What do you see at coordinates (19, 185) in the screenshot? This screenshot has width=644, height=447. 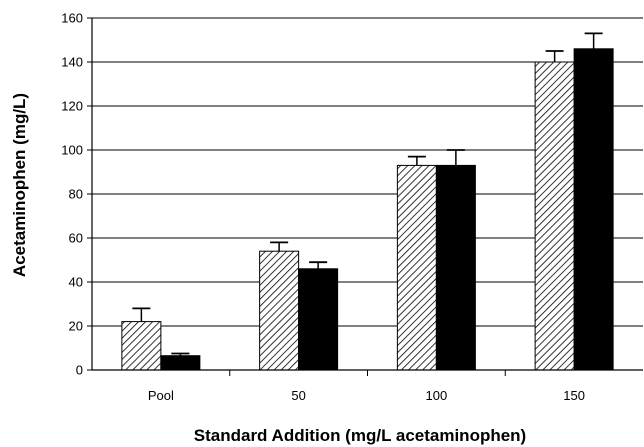 I see `y-axis-title: Acetaminophen (mg/L)` at bounding box center [19, 185].